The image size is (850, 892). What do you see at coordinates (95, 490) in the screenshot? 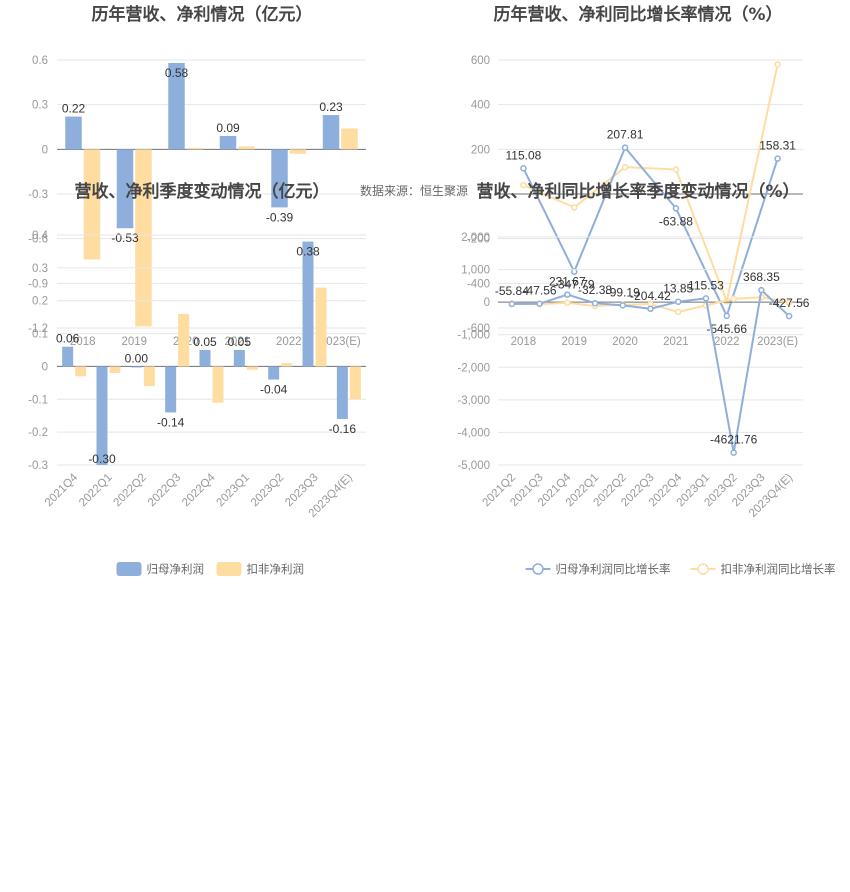
I see `x-tick-label: 2022Q1` at bounding box center [95, 490].